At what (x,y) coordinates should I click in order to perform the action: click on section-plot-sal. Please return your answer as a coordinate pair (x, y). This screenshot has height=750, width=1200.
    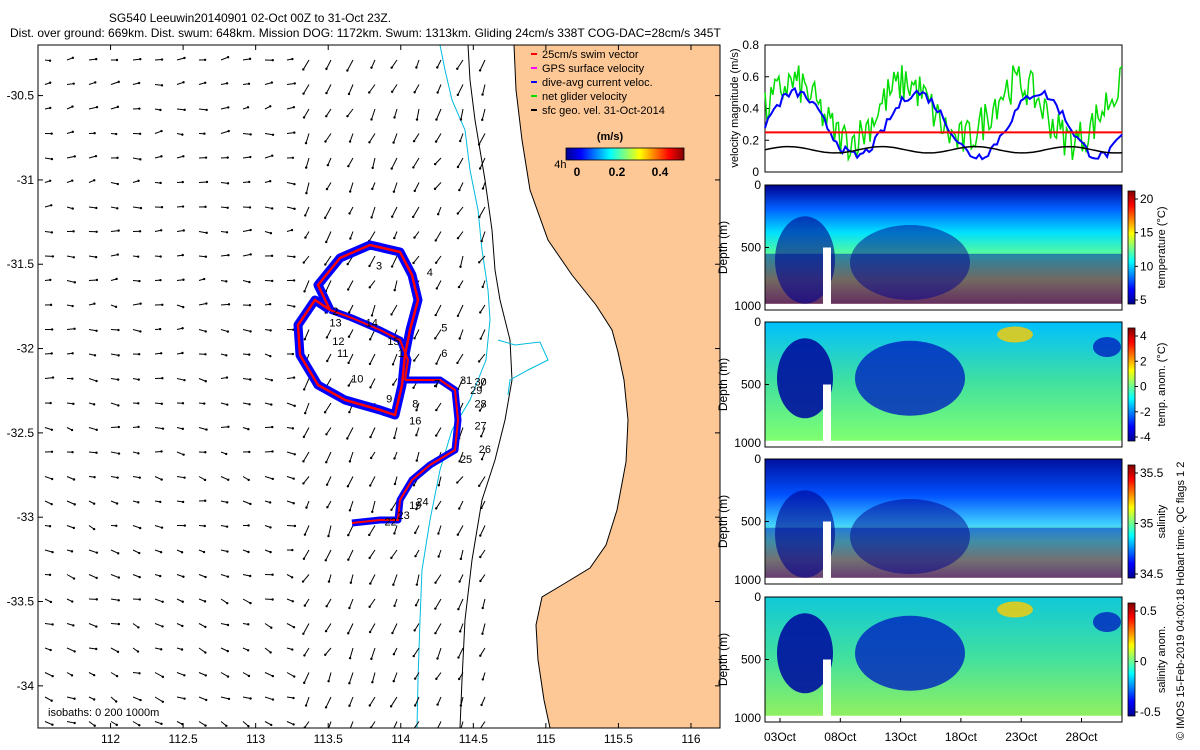
    Looking at the image, I should click on (943, 521).